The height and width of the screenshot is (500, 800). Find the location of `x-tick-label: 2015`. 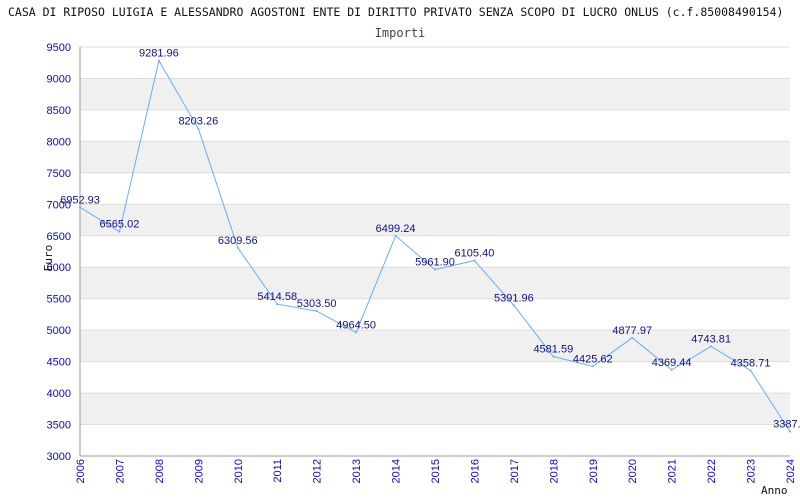

x-tick-label: 2015 is located at coordinates (436, 471).